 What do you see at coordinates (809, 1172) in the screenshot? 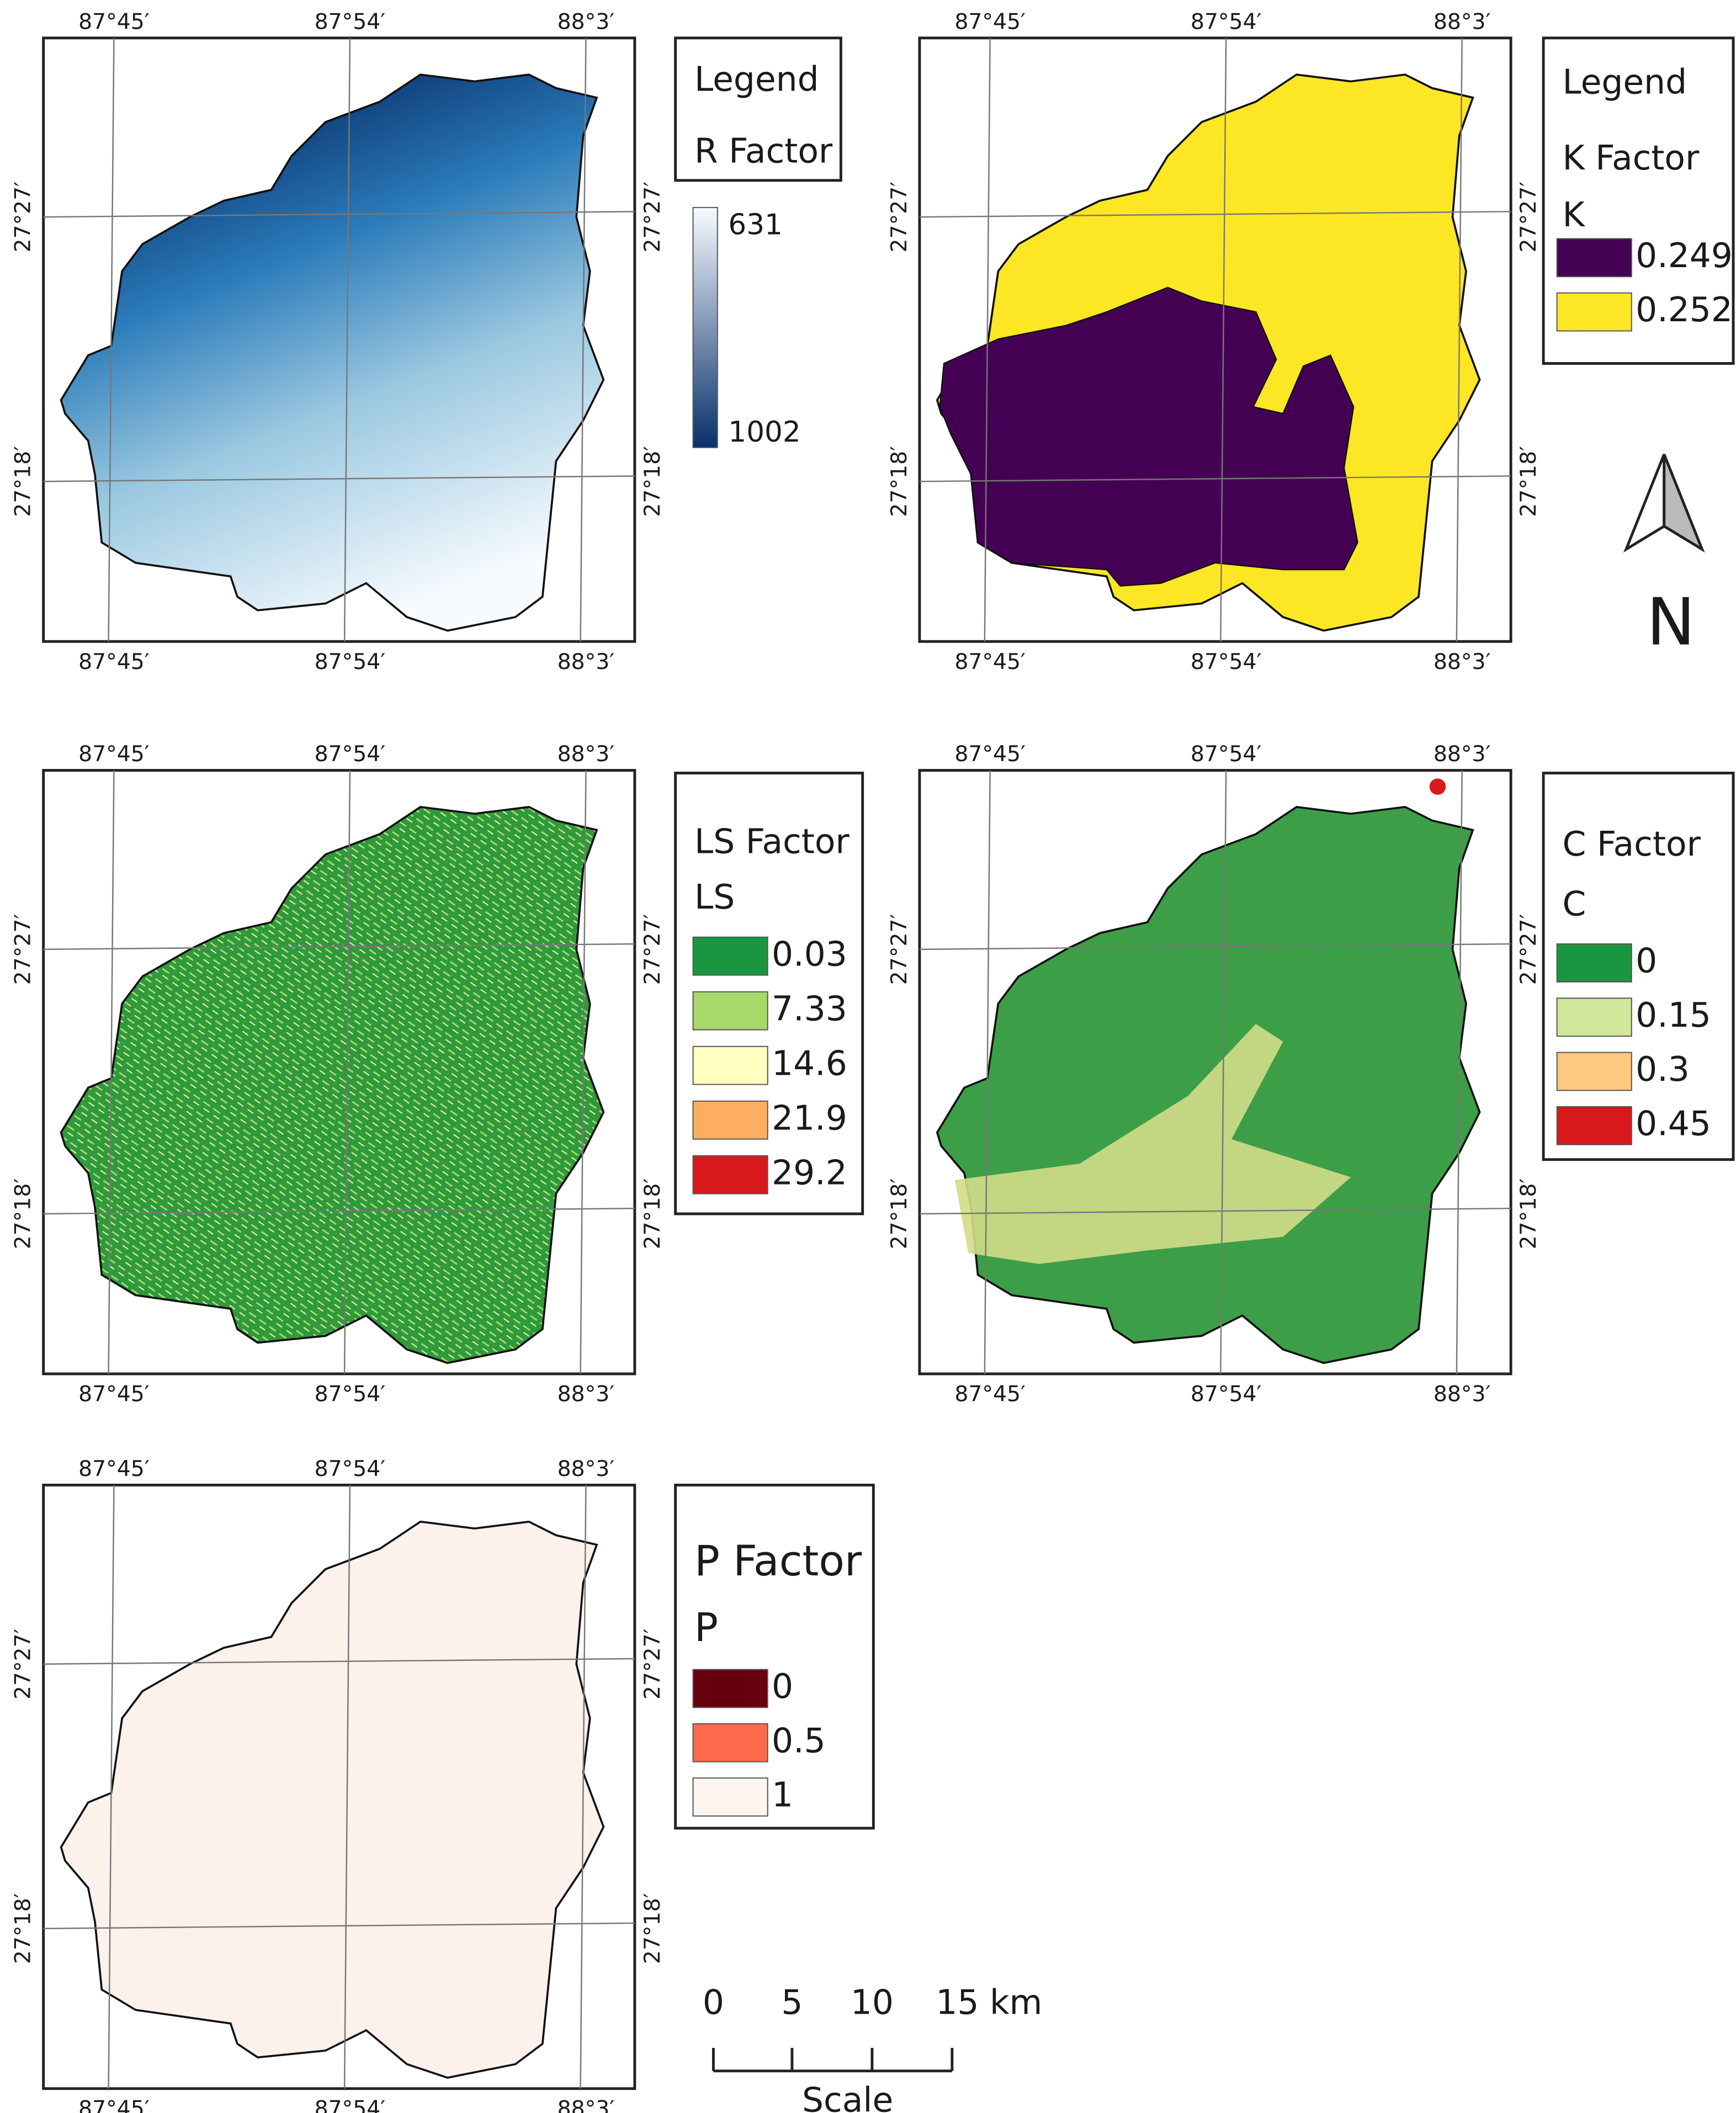
I see `legend-value: 29.2` at bounding box center [809, 1172].